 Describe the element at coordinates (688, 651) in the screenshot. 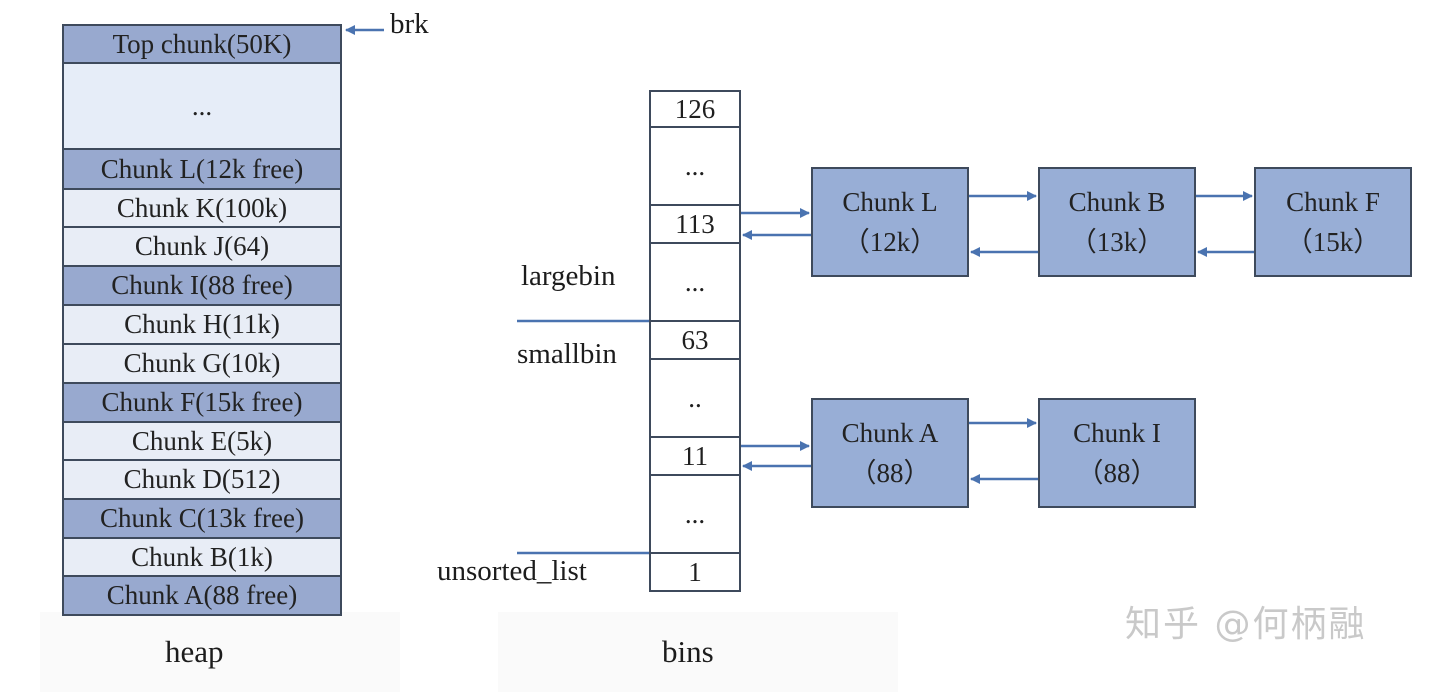

I see `bins-caption: bins` at that location.